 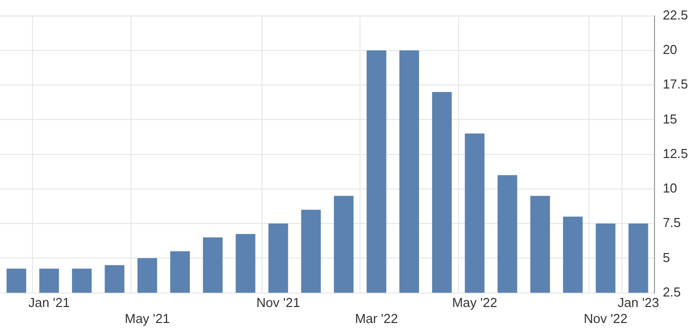 I want to click on y-tick-label: 15, so click(x=670, y=118).